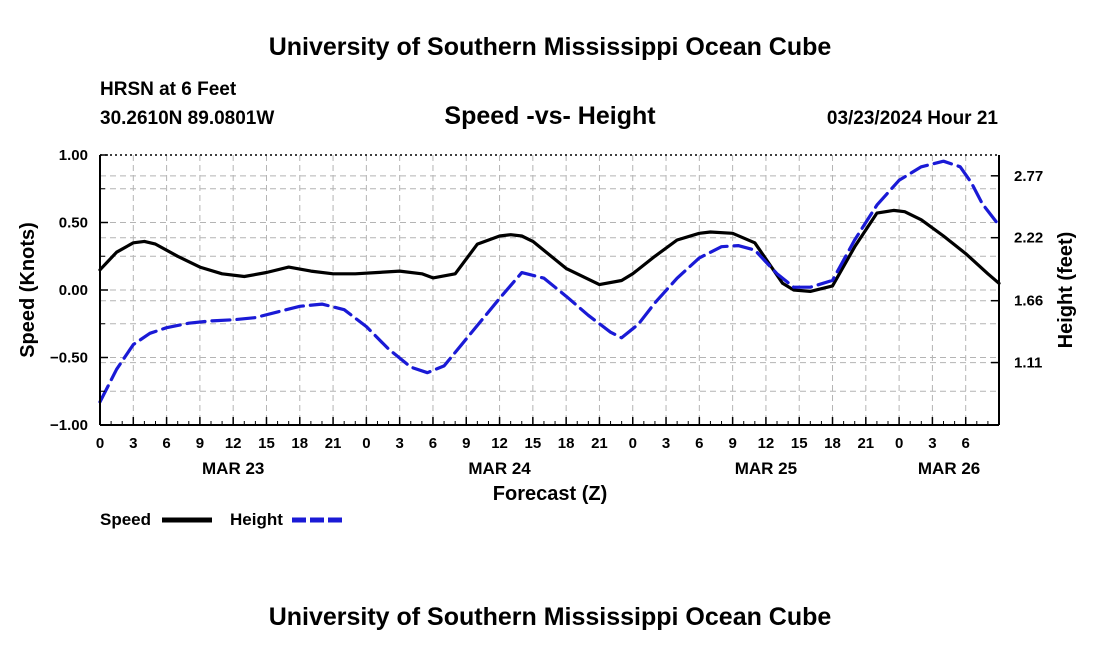 This screenshot has height=650, width=1100. I want to click on x-axis-title: Forecast (Z), so click(550, 494).